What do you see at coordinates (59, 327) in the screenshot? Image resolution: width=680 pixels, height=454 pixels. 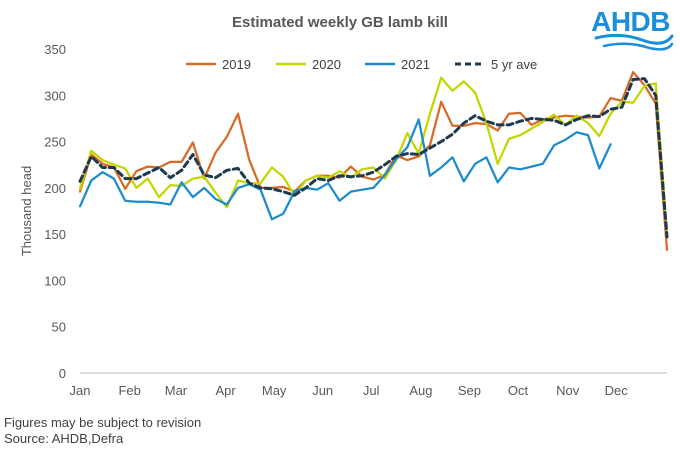 I see `y-tick-label: 50` at bounding box center [59, 327].